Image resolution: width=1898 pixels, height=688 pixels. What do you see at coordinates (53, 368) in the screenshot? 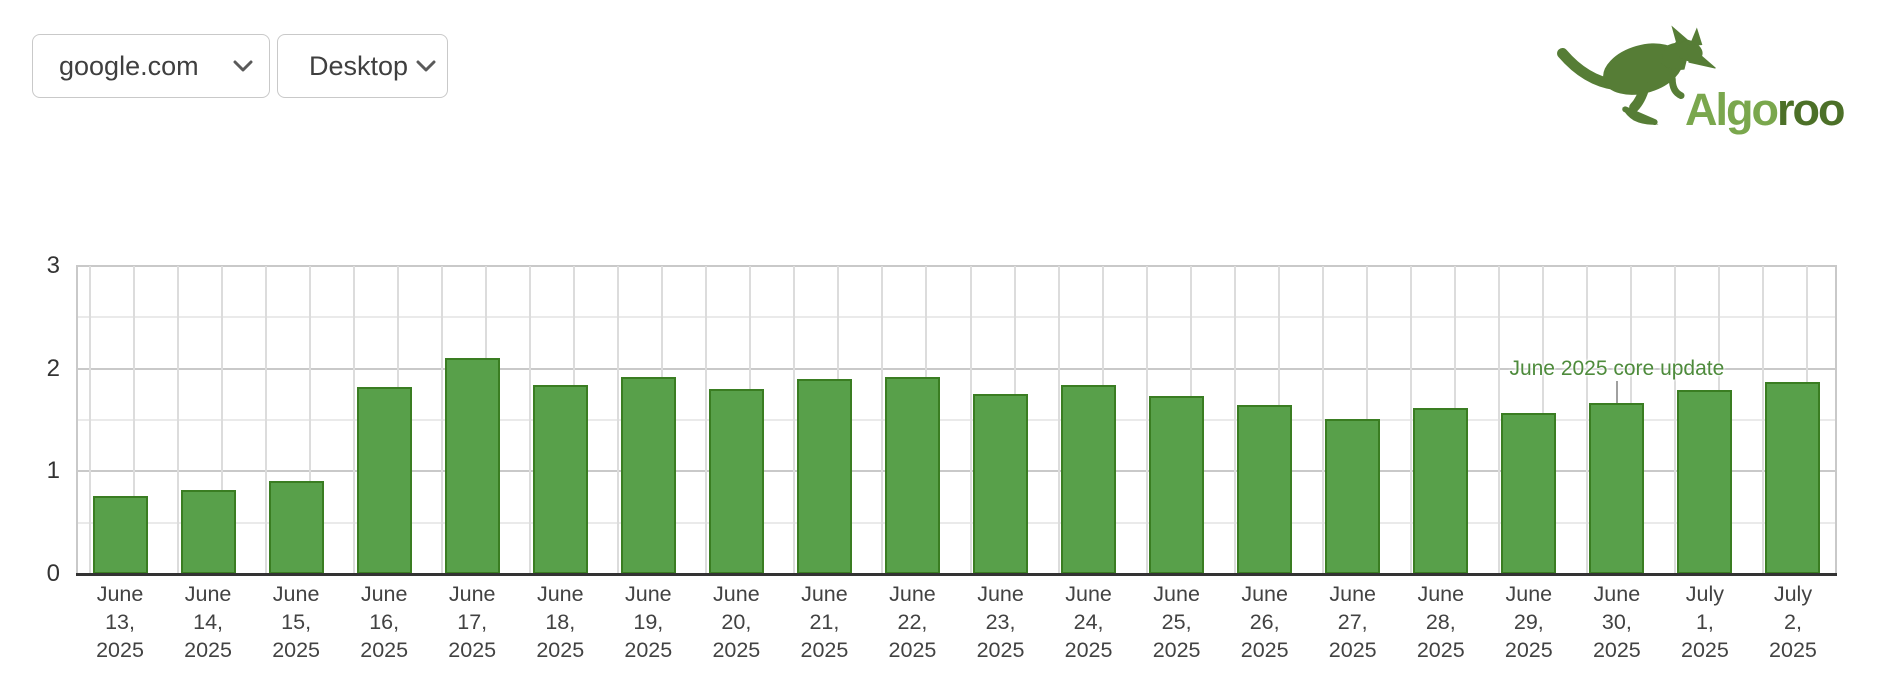
I see `y-axis-label: 2` at bounding box center [53, 368].